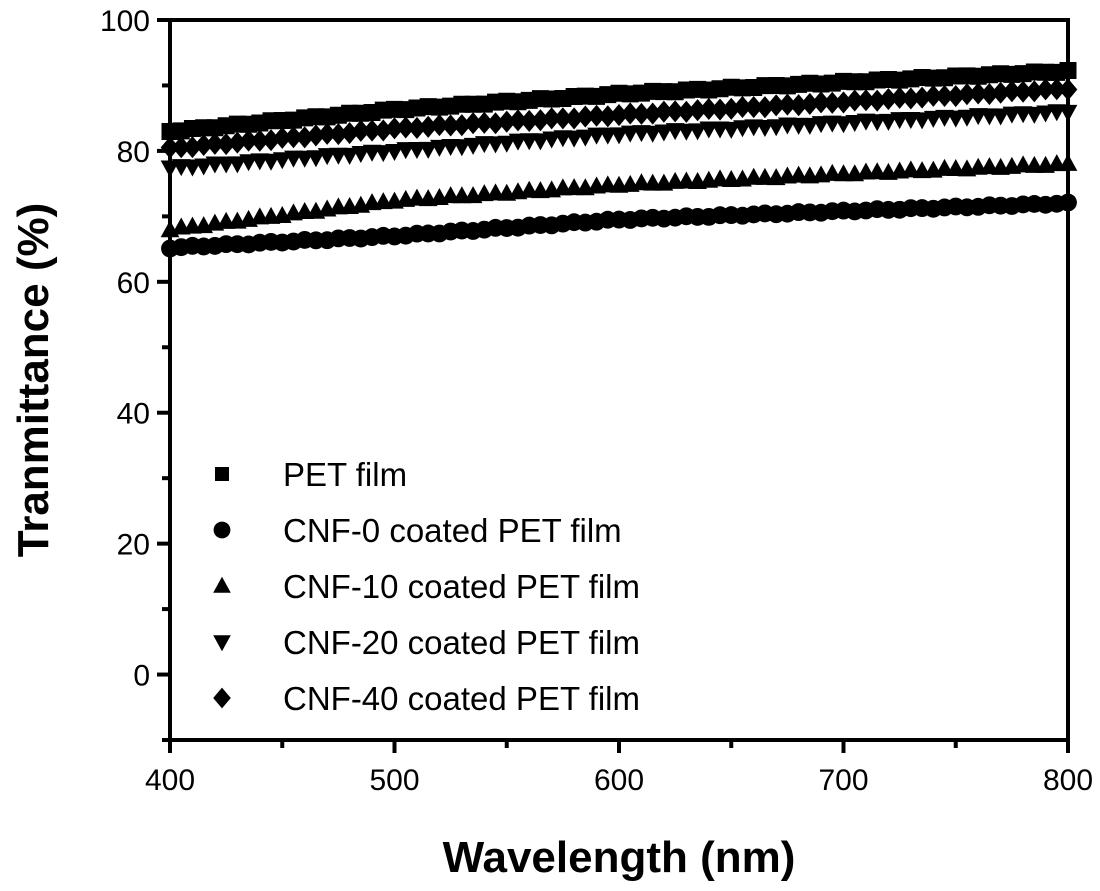 The height and width of the screenshot is (891, 1100). What do you see at coordinates (141, 676) in the screenshot?
I see `y-tick-label: 0` at bounding box center [141, 676].